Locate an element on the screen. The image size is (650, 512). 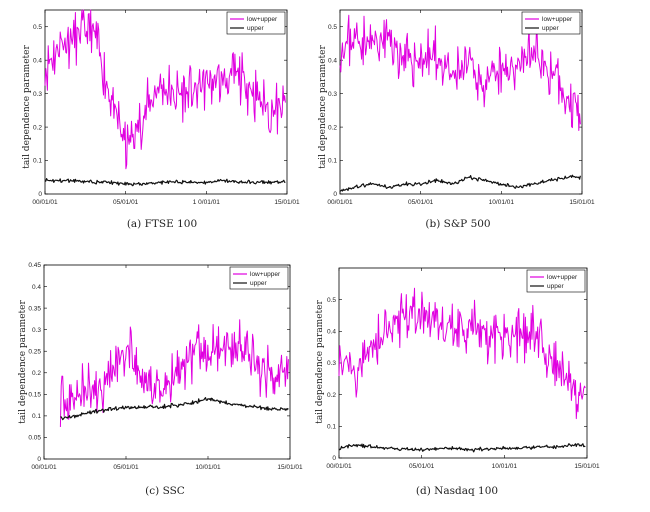
y-tick-label: 0.25 is located at coordinates (34, 351).